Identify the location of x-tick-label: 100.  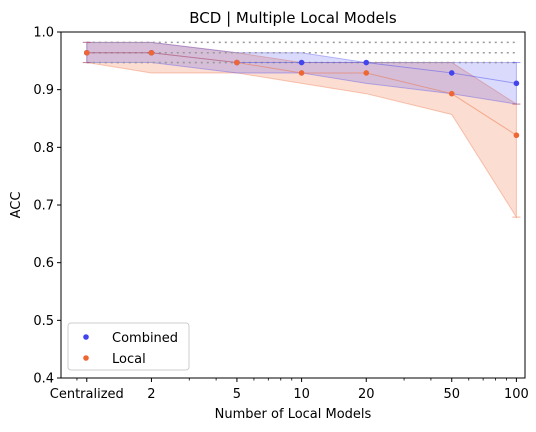
(516, 394).